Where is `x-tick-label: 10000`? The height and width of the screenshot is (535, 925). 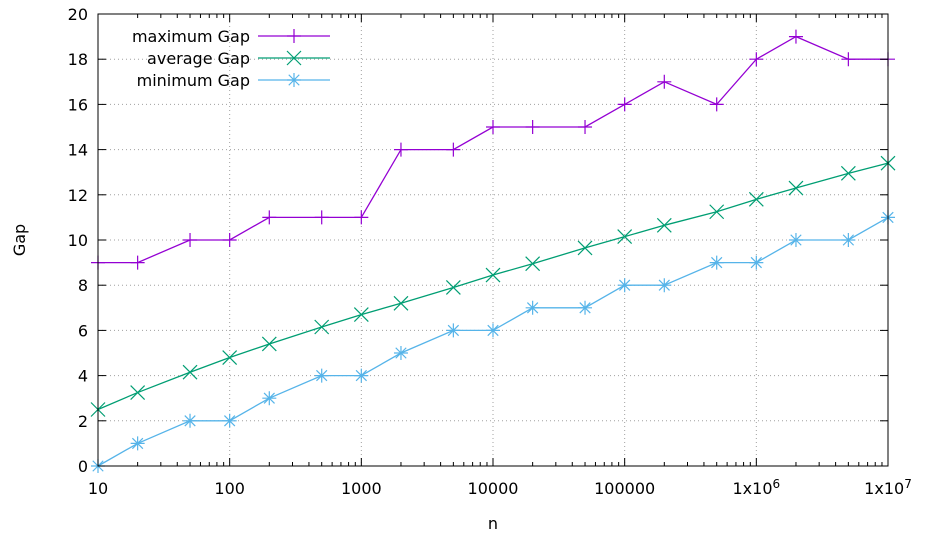
x-tick-label: 10000 is located at coordinates (493, 488).